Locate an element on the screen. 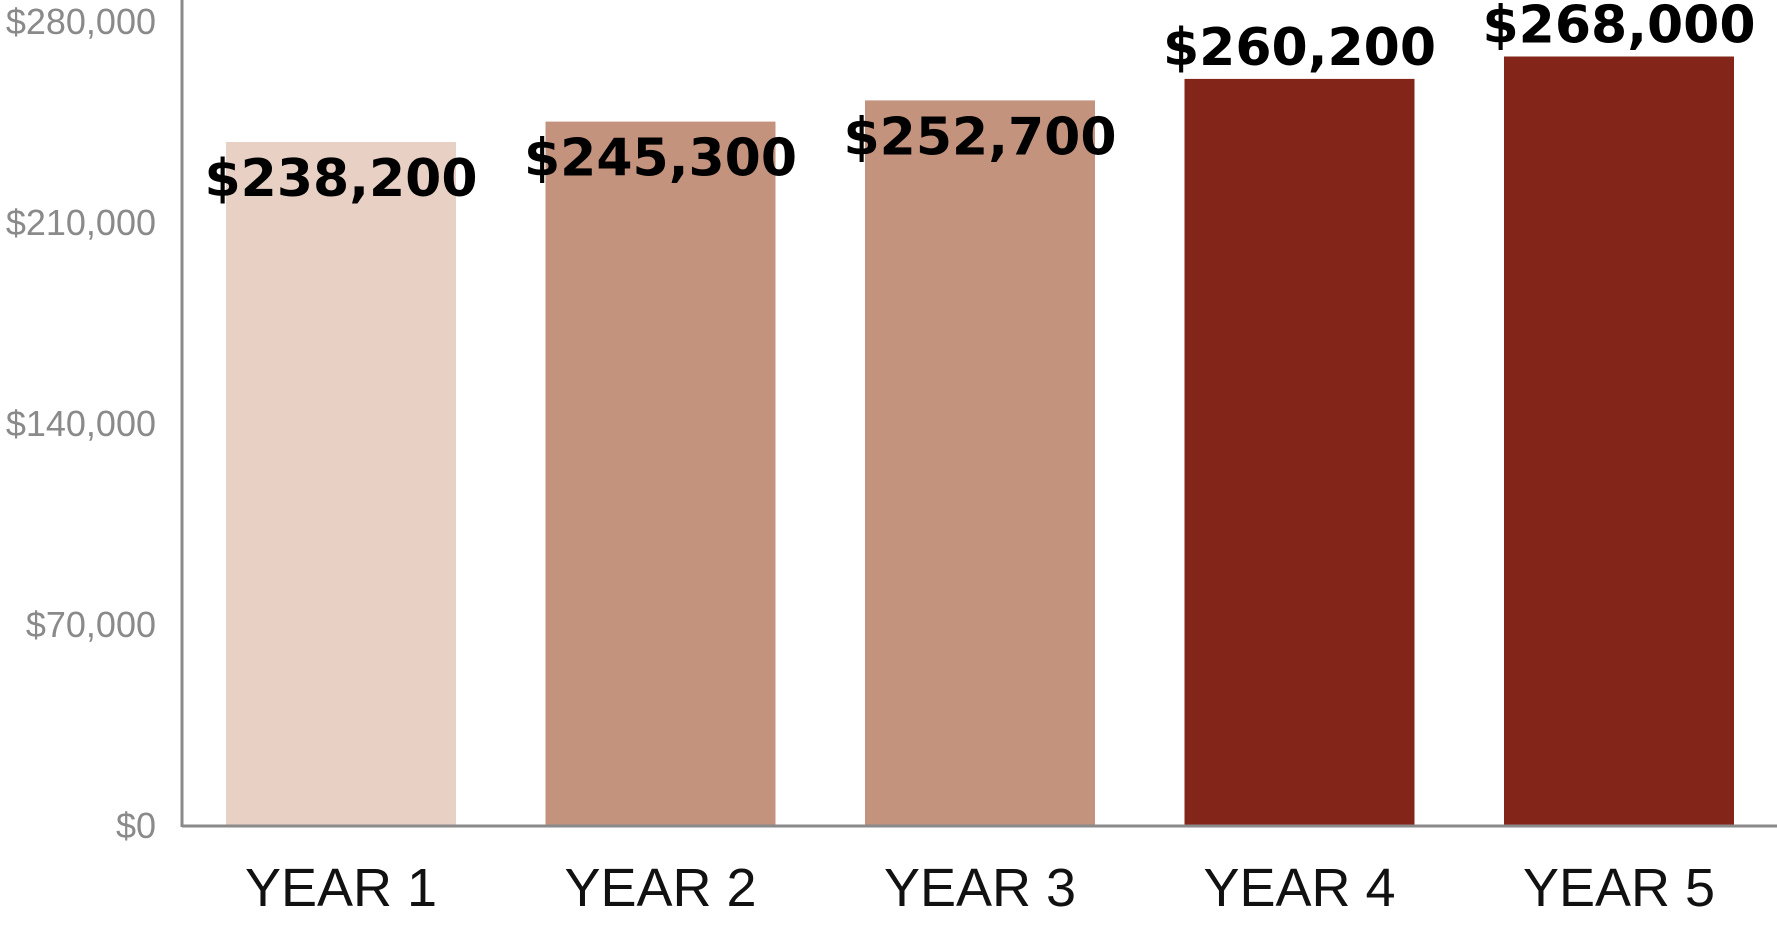 Image resolution: width=1777 pixels, height=929 pixels. y-tick-label-3: $140,000 is located at coordinates (81, 423).